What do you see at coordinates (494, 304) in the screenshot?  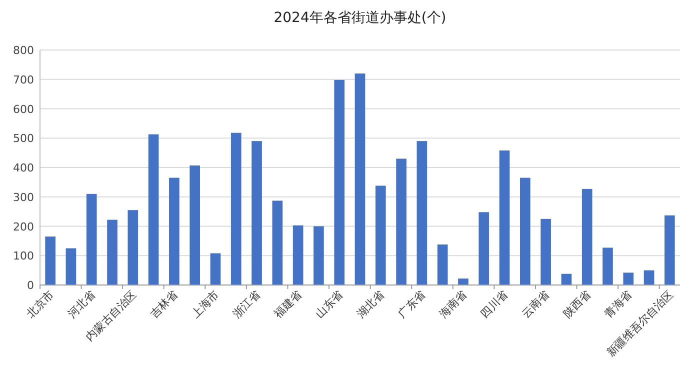 I see `x-tick-label: 四川省` at bounding box center [494, 304].